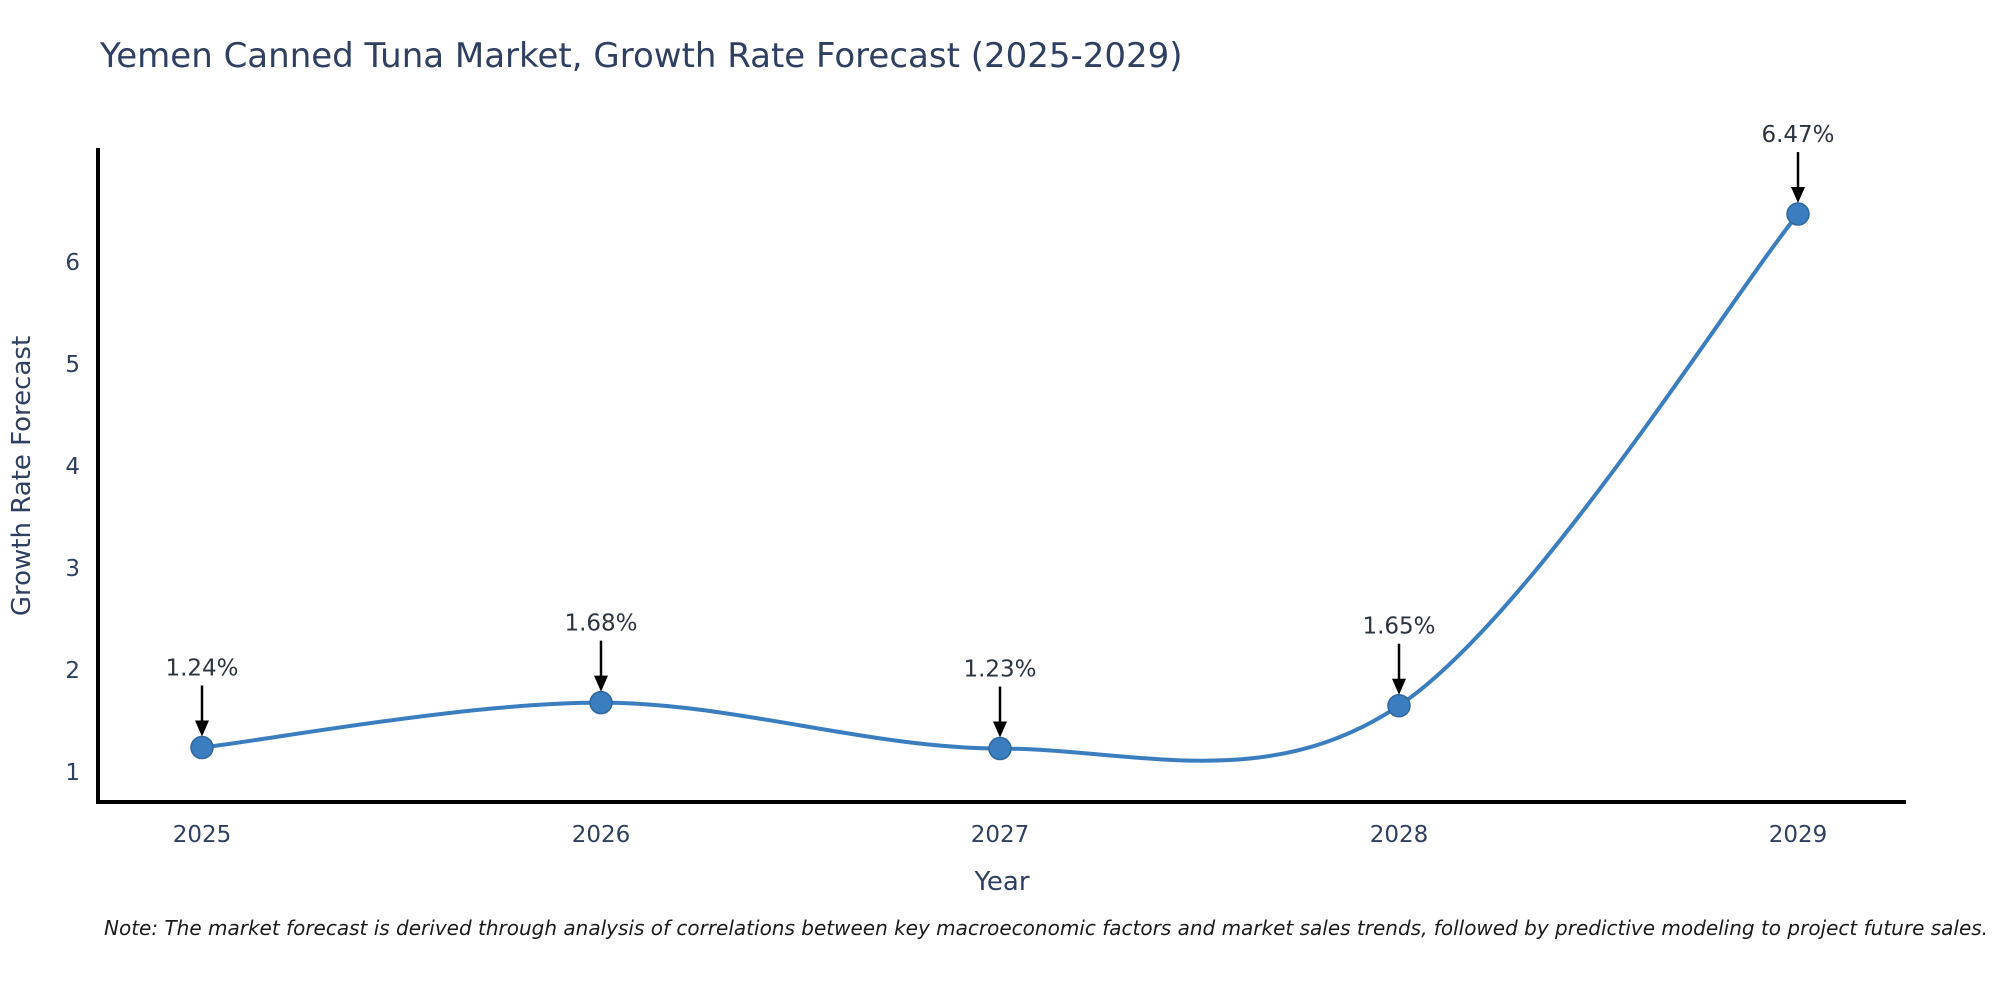  Describe the element at coordinates (202, 835) in the screenshot. I see `x-tick-label: 2025` at that location.